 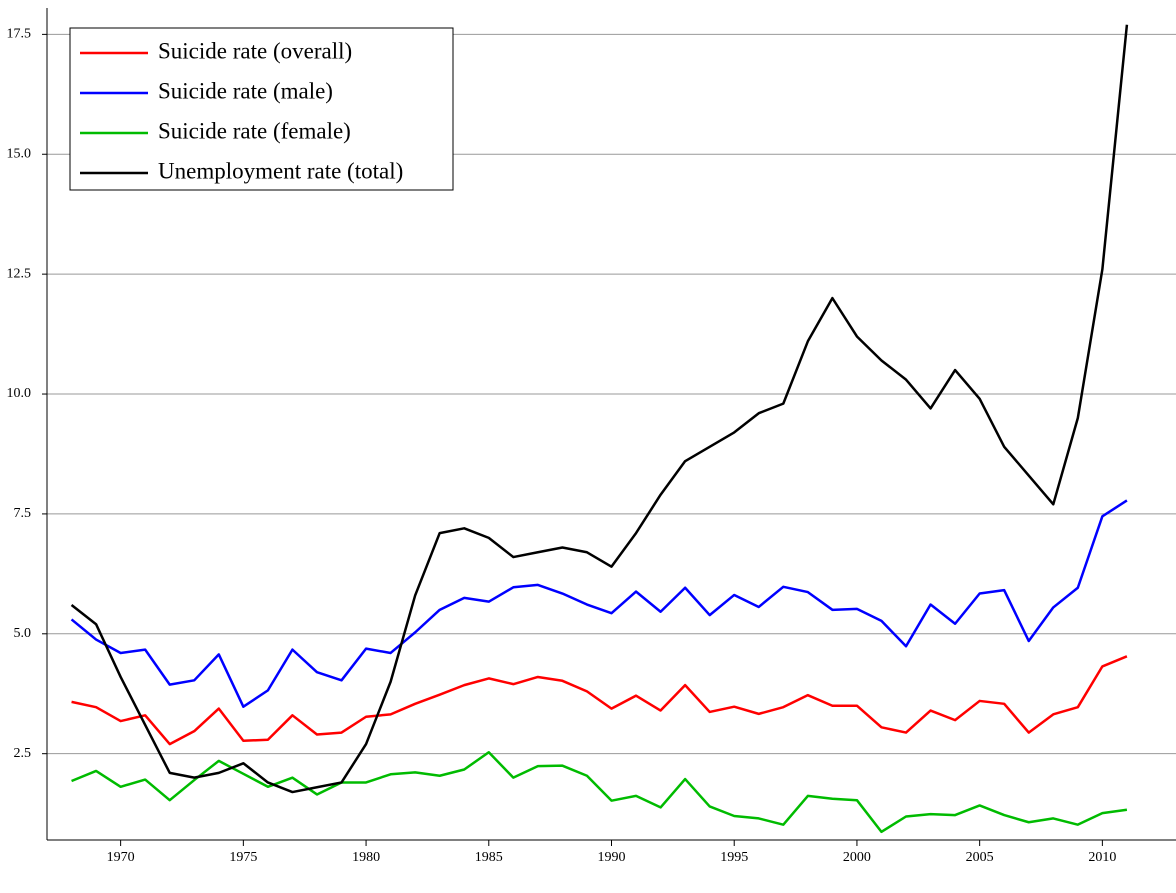 What do you see at coordinates (19, 393) in the screenshot?
I see `y-tick-label: 10.0` at bounding box center [19, 393].